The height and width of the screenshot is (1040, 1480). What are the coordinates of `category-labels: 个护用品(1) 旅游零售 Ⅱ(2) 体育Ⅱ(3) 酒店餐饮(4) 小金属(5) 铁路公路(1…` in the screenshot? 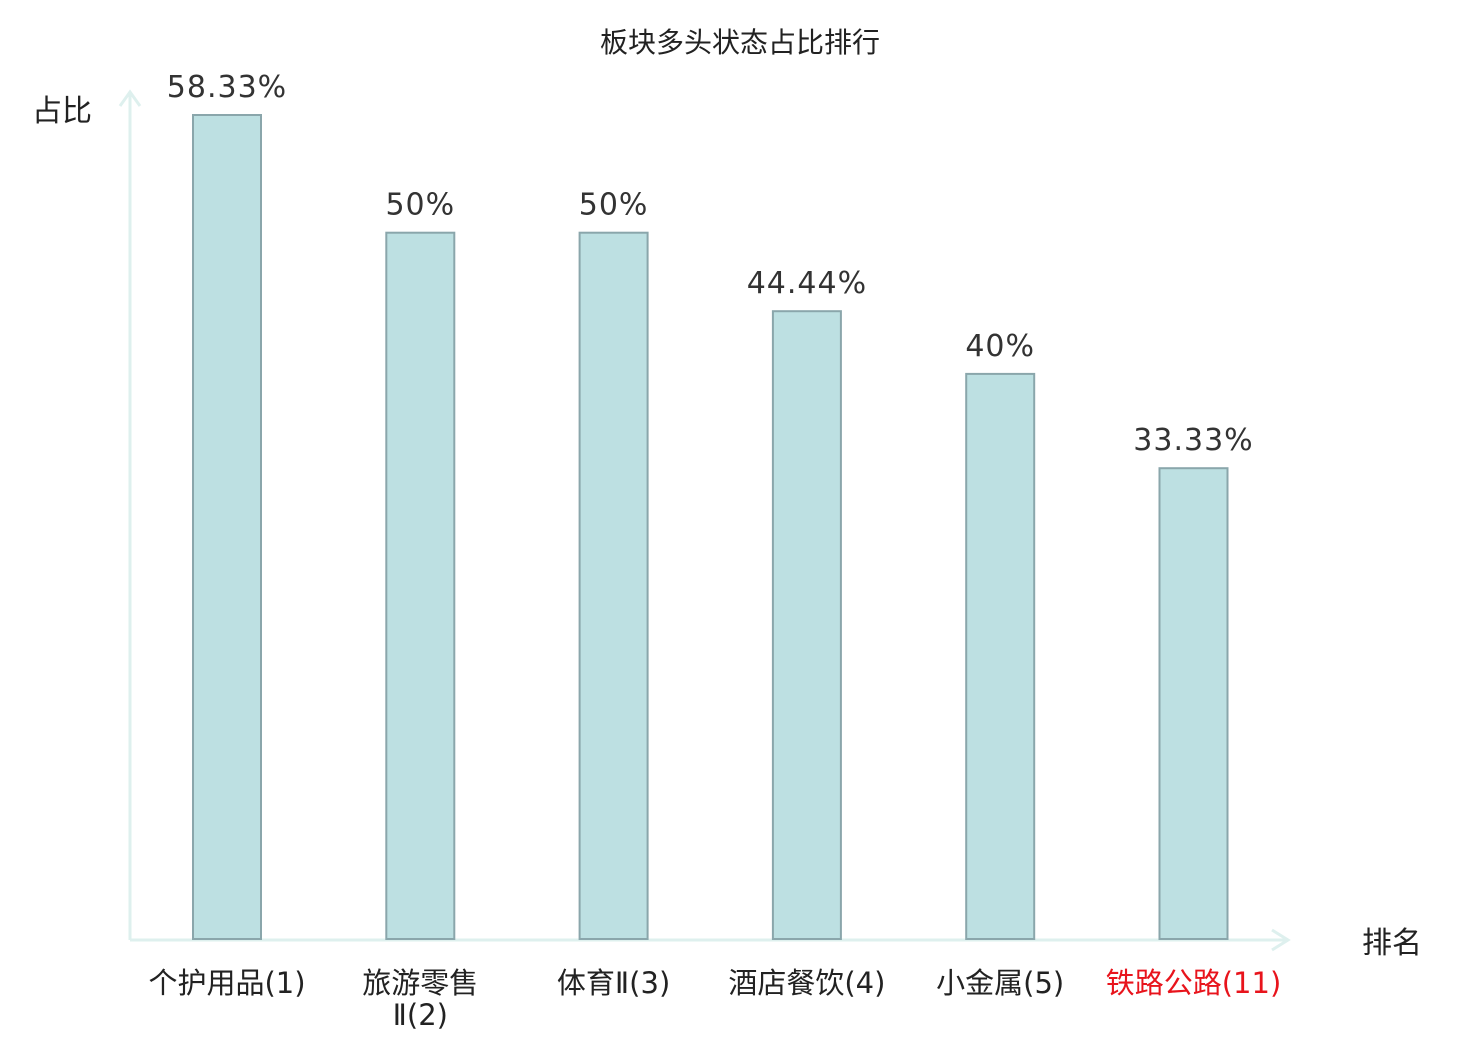 It's located at (714, 999).